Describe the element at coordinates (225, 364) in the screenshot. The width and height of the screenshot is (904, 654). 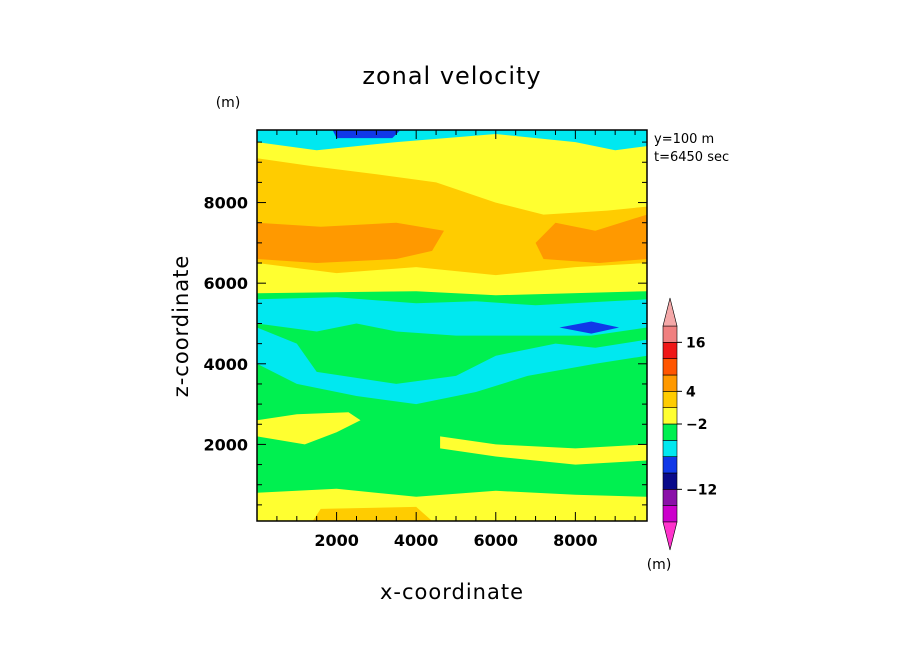
I see `y-tick-label: 4000` at that location.